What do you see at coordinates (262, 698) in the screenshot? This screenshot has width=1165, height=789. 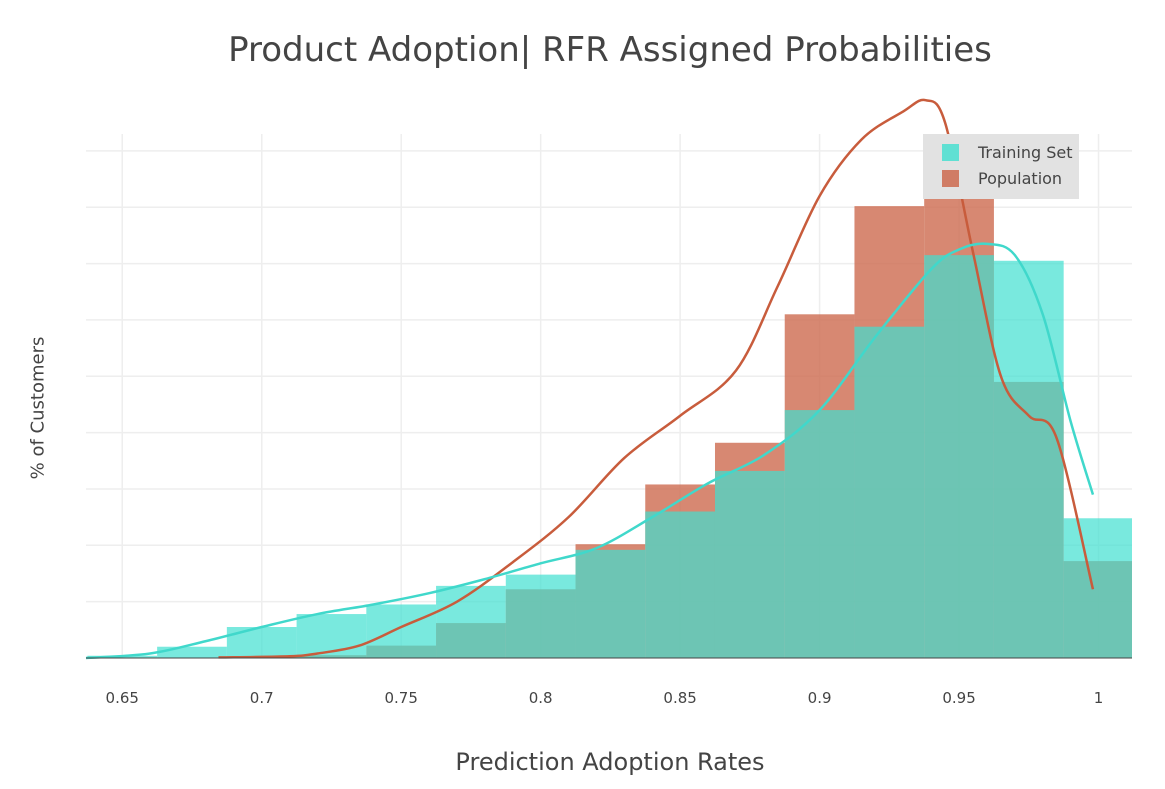 I see `x-tick-label: 0.7` at bounding box center [262, 698].